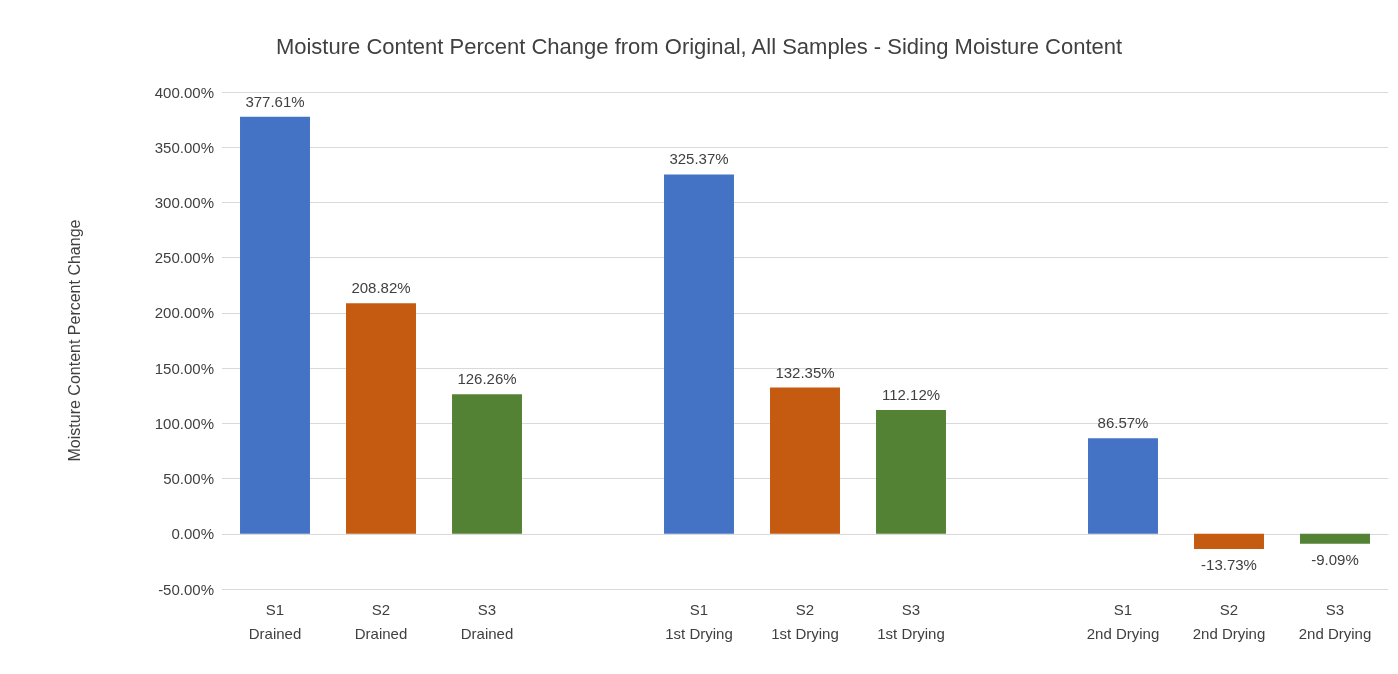  Describe the element at coordinates (1123, 423) in the screenshot. I see `data-label: 86.57%` at that location.